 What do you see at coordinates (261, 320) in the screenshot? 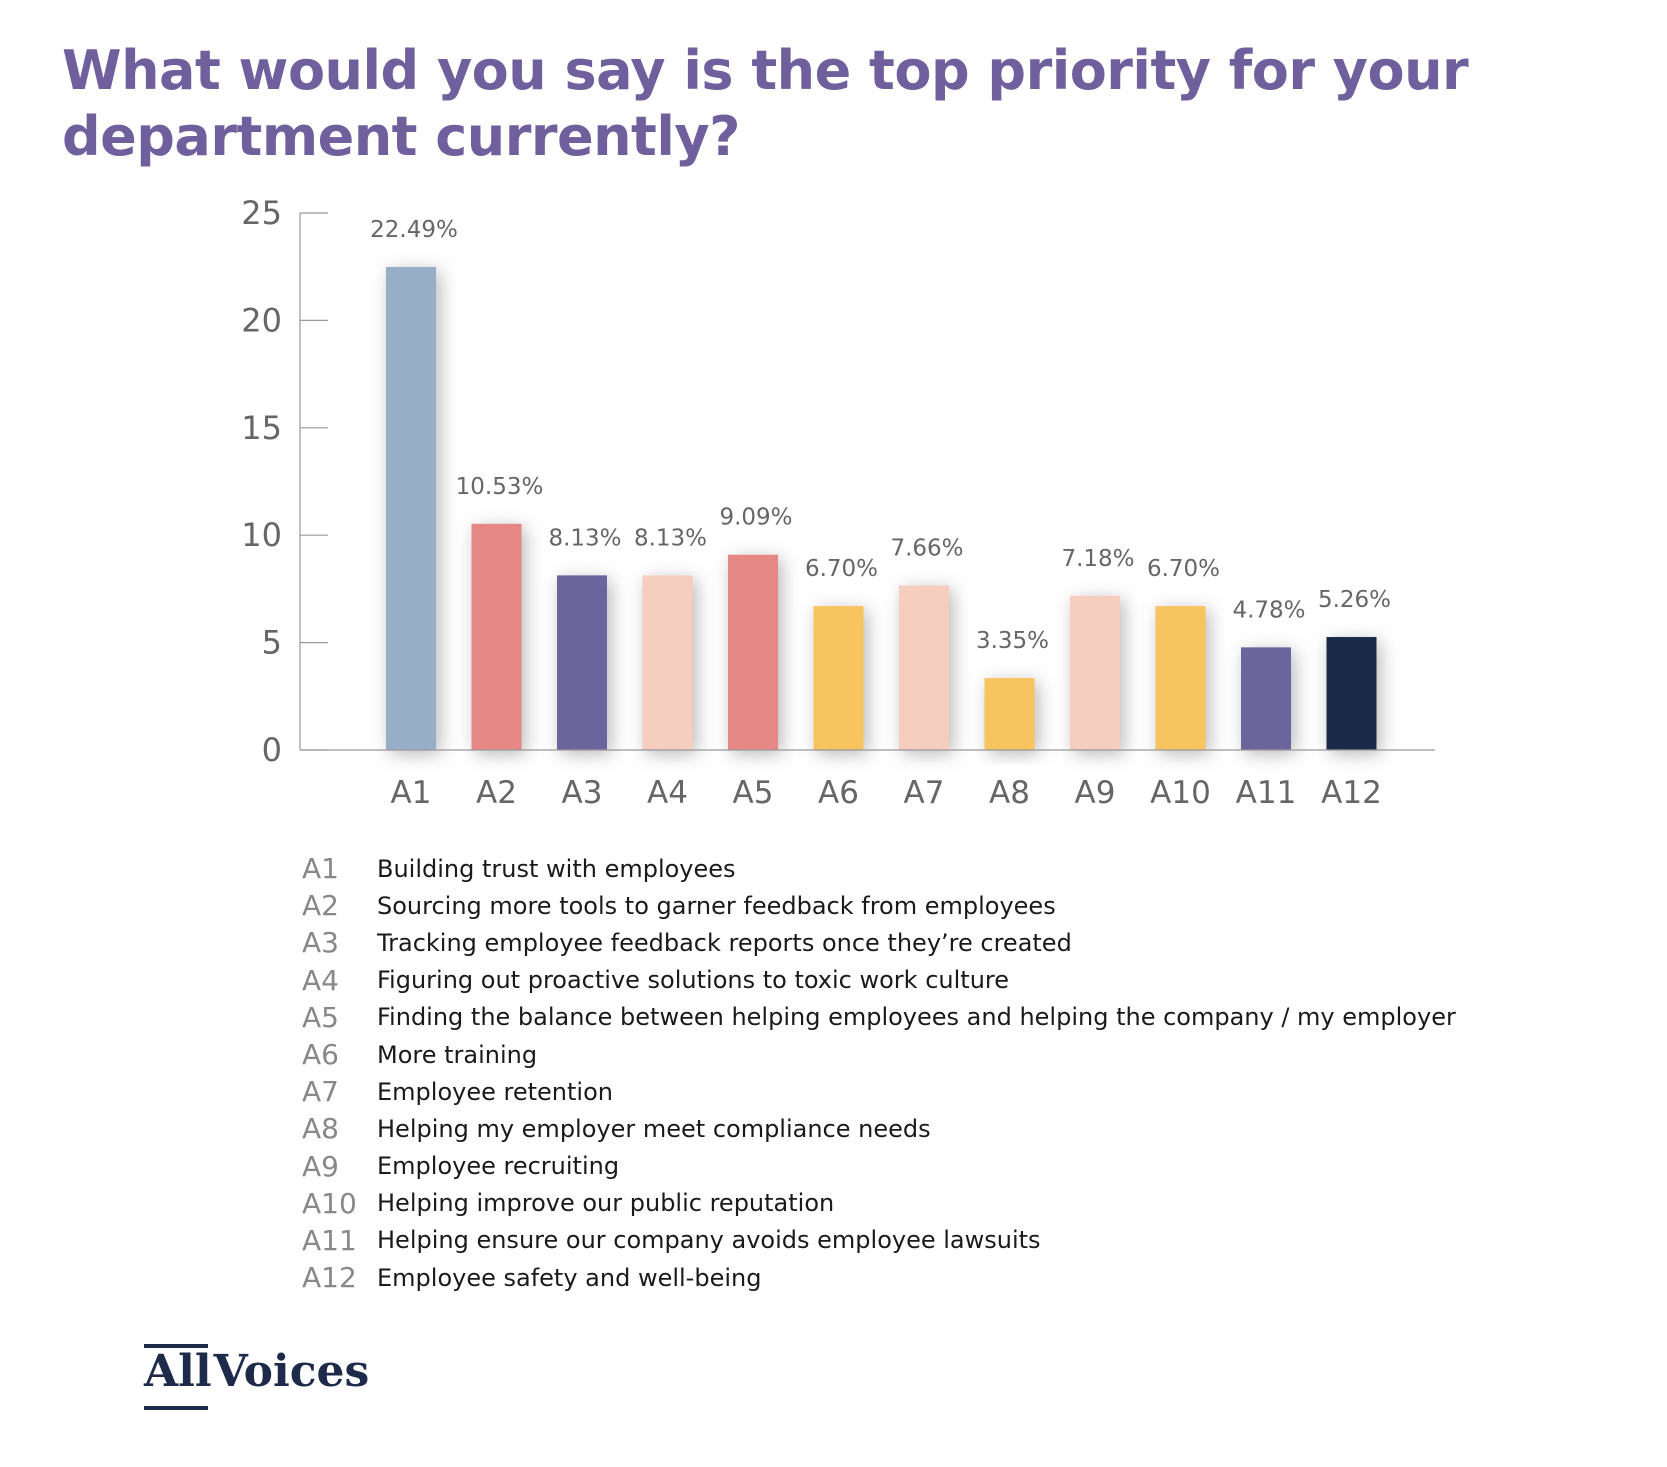
I see `y-tick-label: 20` at bounding box center [261, 320].